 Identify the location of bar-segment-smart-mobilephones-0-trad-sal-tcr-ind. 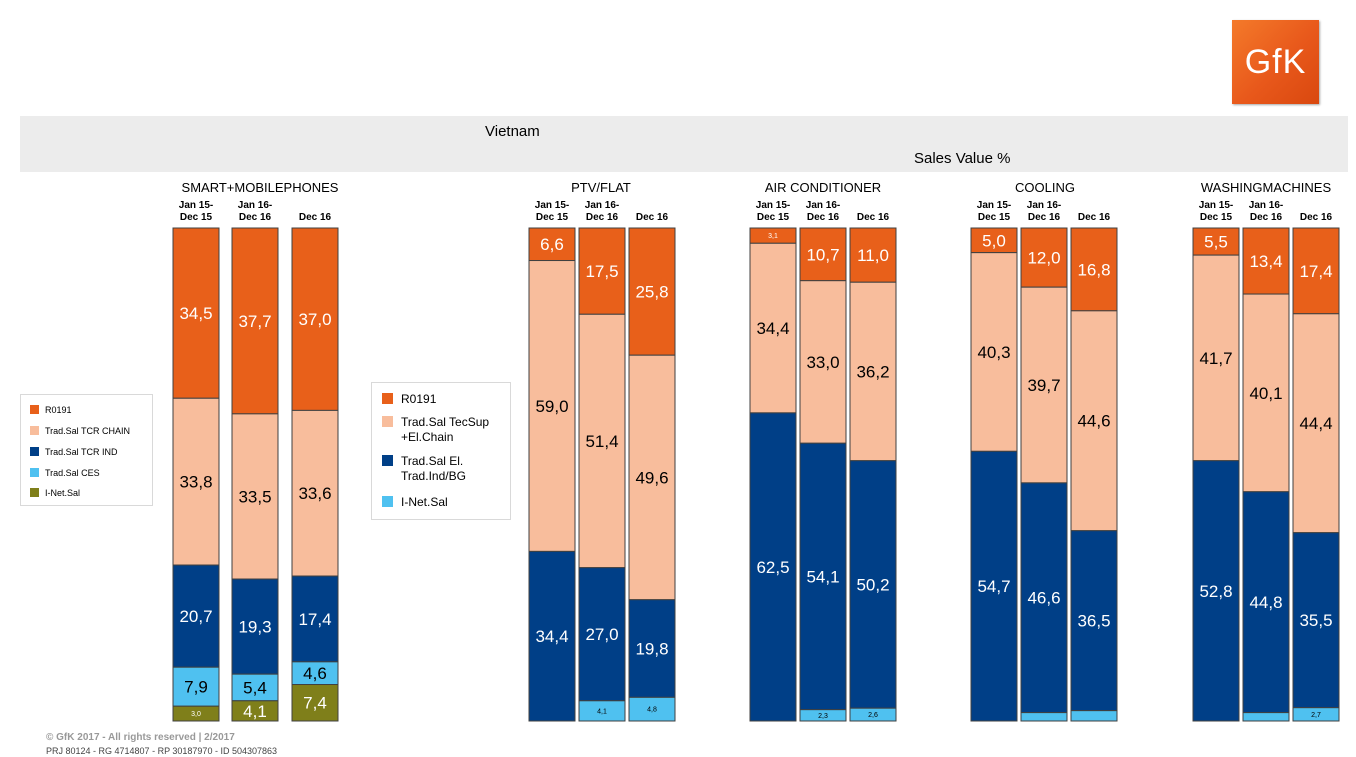
(196, 616).